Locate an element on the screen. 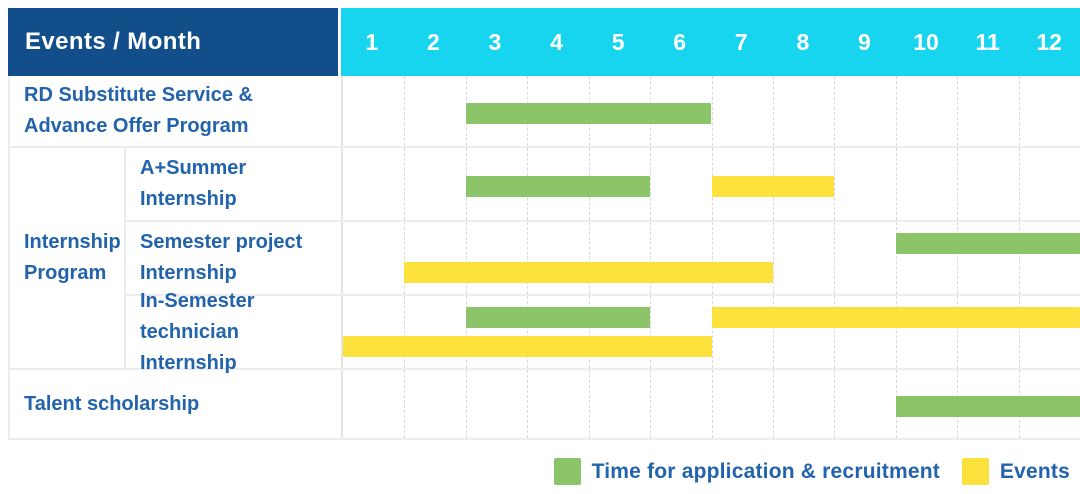 The image size is (1080, 494). legend-events-item: Events is located at coordinates (1015, 471).